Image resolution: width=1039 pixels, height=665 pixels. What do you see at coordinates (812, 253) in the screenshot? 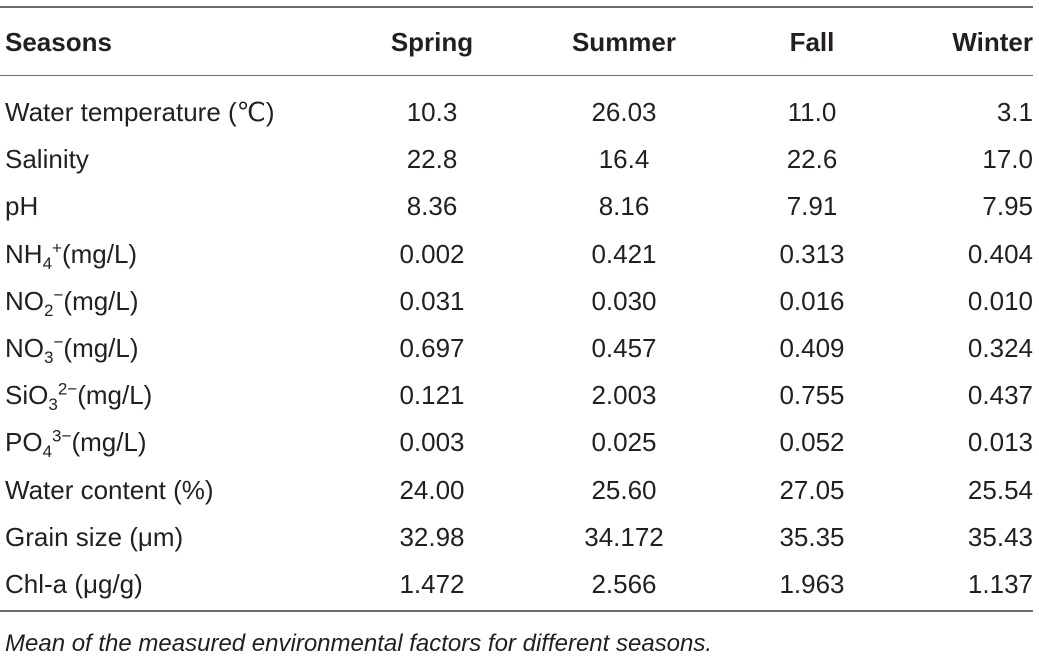
I see `table-cell: 0.313` at bounding box center [812, 253].